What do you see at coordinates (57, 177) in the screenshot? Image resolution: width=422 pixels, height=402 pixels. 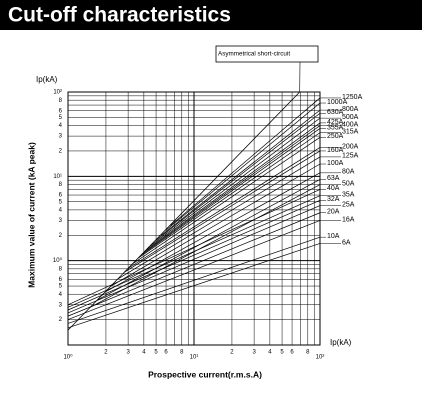 I see `y-tick-label: 10¹` at bounding box center [57, 177].